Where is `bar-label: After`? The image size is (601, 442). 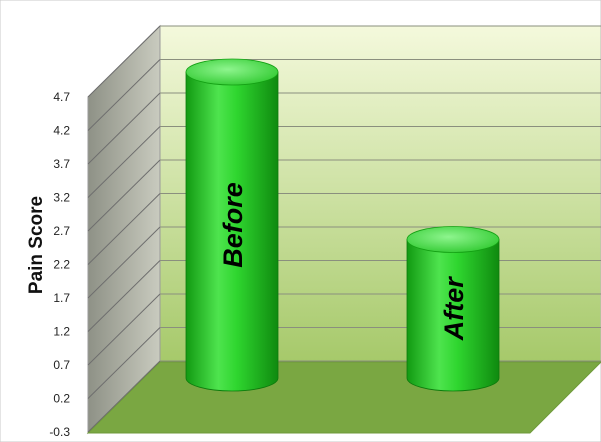 bar-label: After is located at coordinates (454, 308).